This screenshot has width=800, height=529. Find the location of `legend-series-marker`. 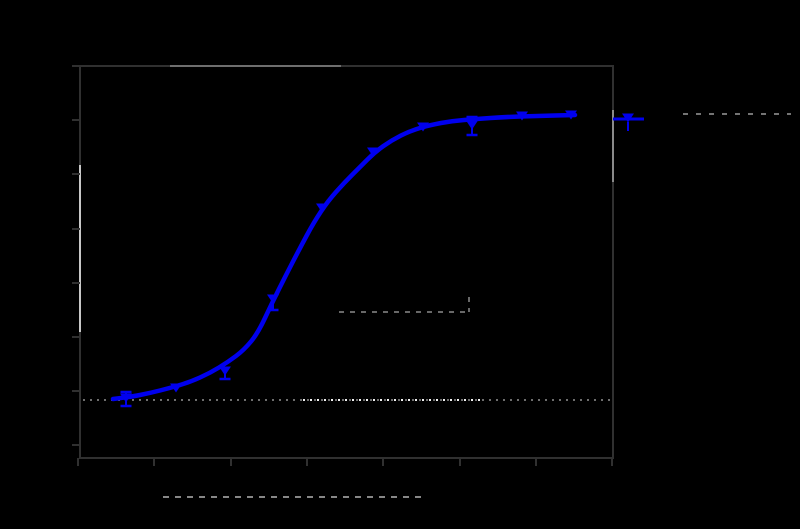

legend-series-marker is located at coordinates (628, 118).